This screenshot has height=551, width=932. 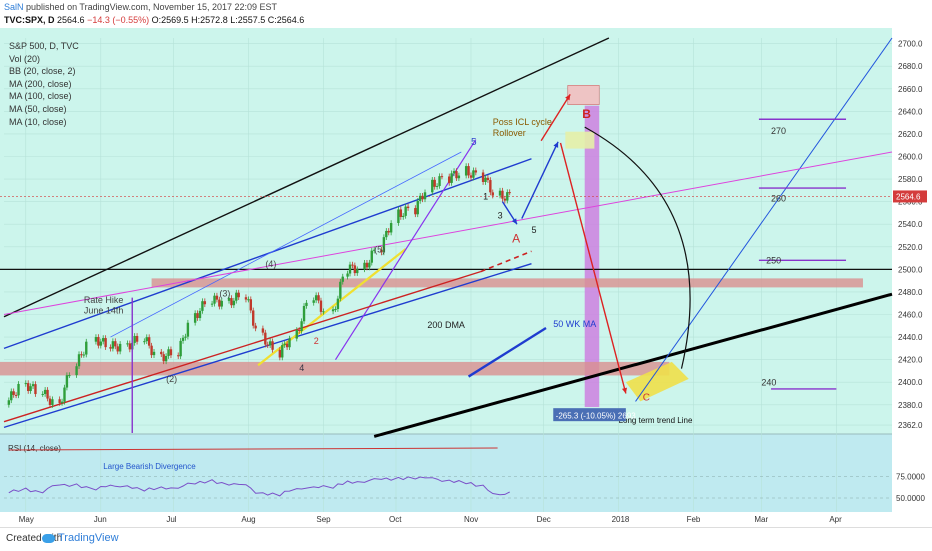 What do you see at coordinates (778, 131) in the screenshot?
I see `level-label-270: 270` at bounding box center [778, 131].